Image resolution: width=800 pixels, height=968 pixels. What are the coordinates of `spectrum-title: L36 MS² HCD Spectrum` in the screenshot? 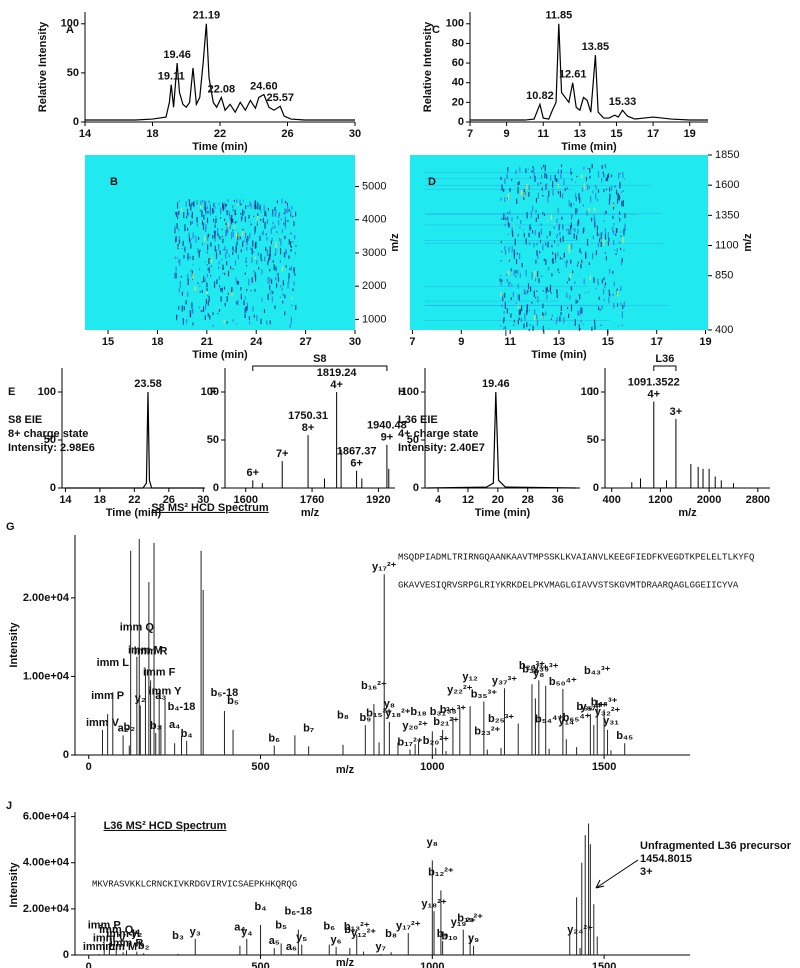 It's located at (165, 826).